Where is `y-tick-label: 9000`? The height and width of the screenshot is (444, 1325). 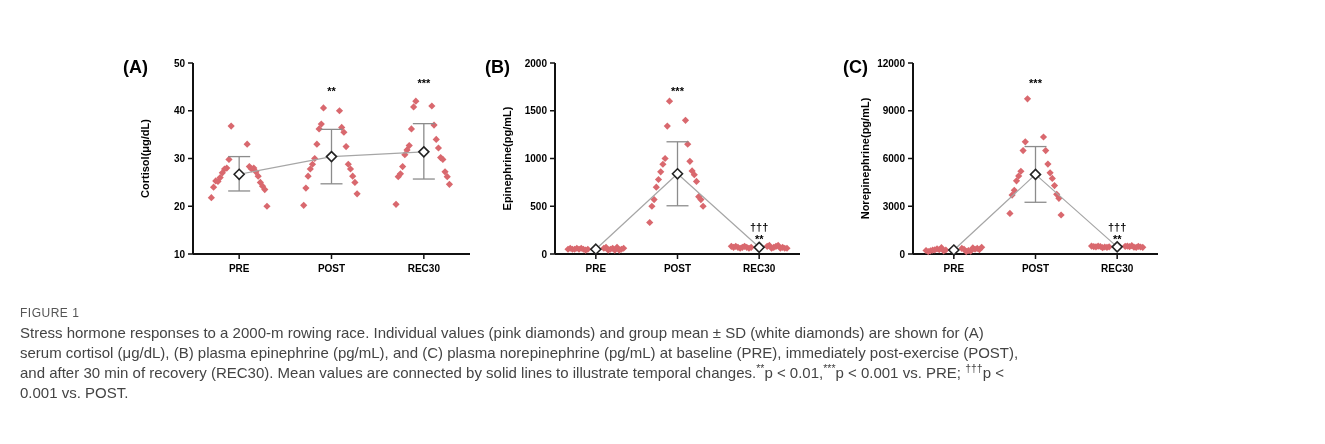 y-tick-label: 9000 is located at coordinates (894, 111).